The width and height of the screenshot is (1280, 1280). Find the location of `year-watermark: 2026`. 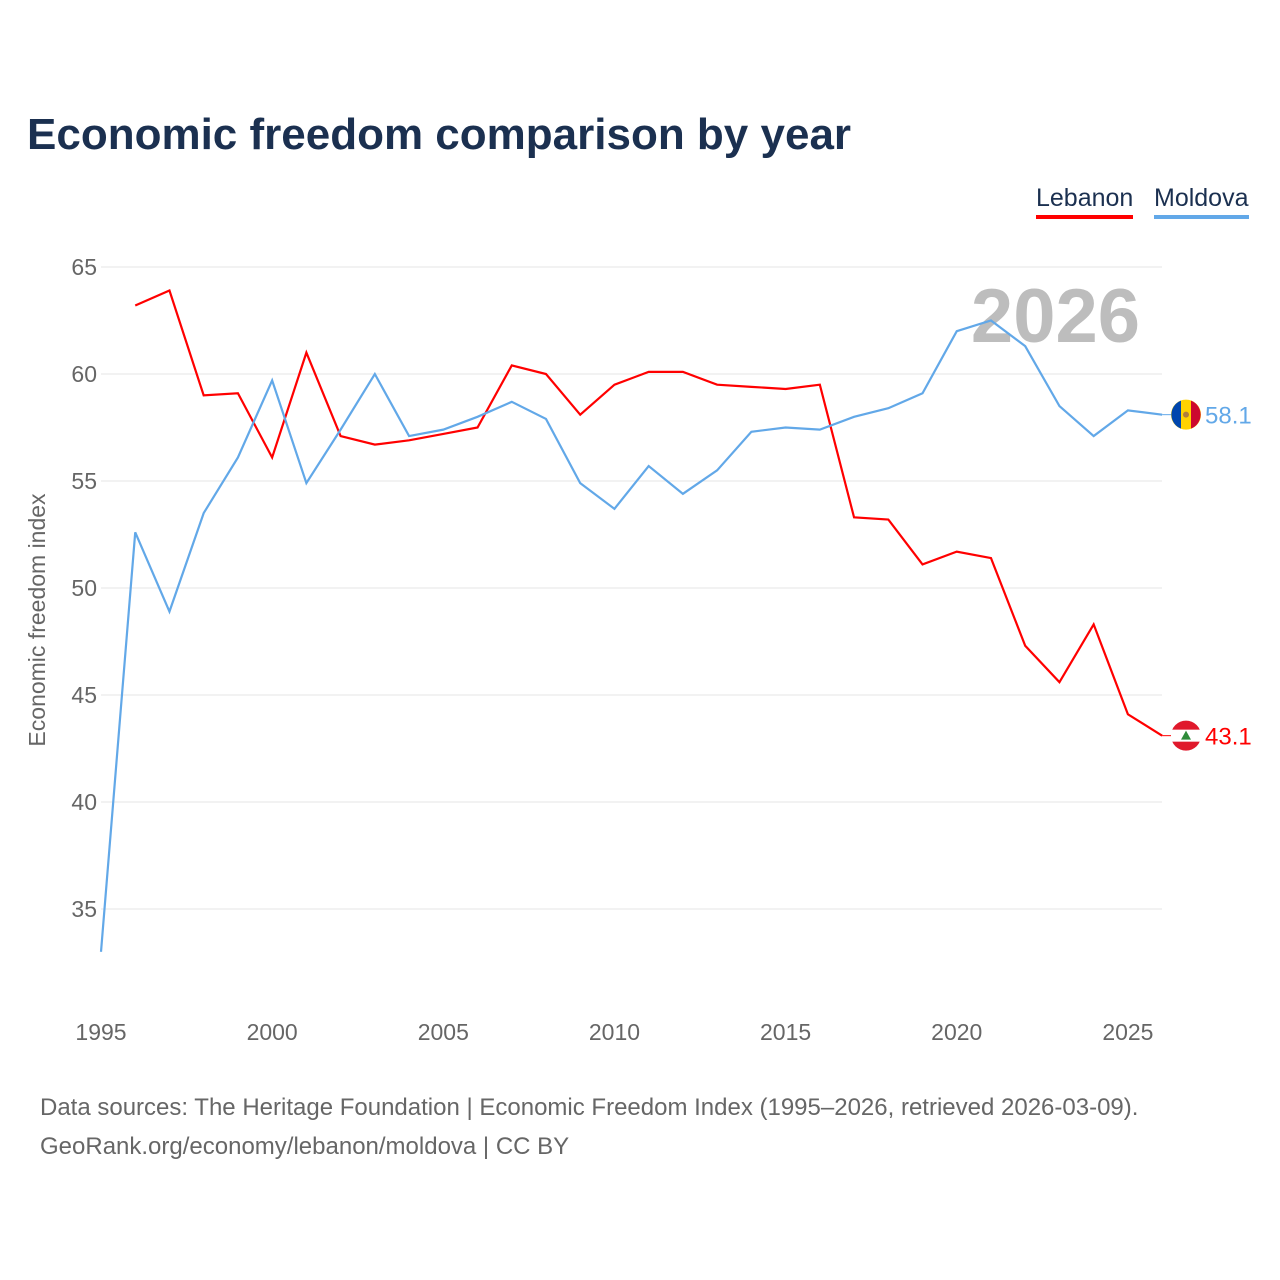

year-watermark: 2026 is located at coordinates (1055, 316).